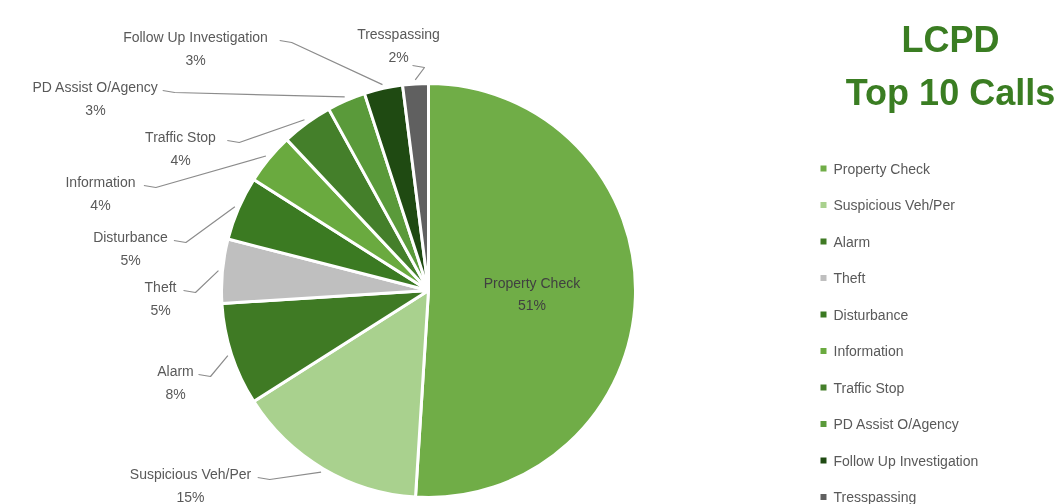 The width and height of the screenshot is (1064, 504). I want to click on slice-label: Alarm, so click(175, 370).